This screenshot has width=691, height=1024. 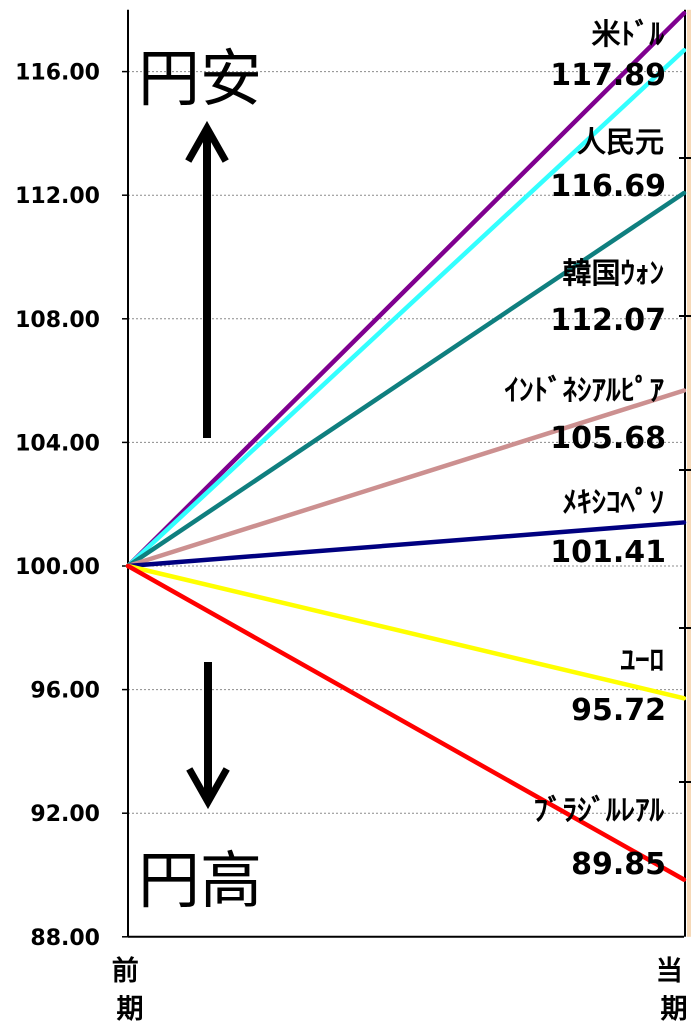 What do you see at coordinates (57, 196) in the screenshot?
I see `y-tick-label: 112.00` at bounding box center [57, 196].